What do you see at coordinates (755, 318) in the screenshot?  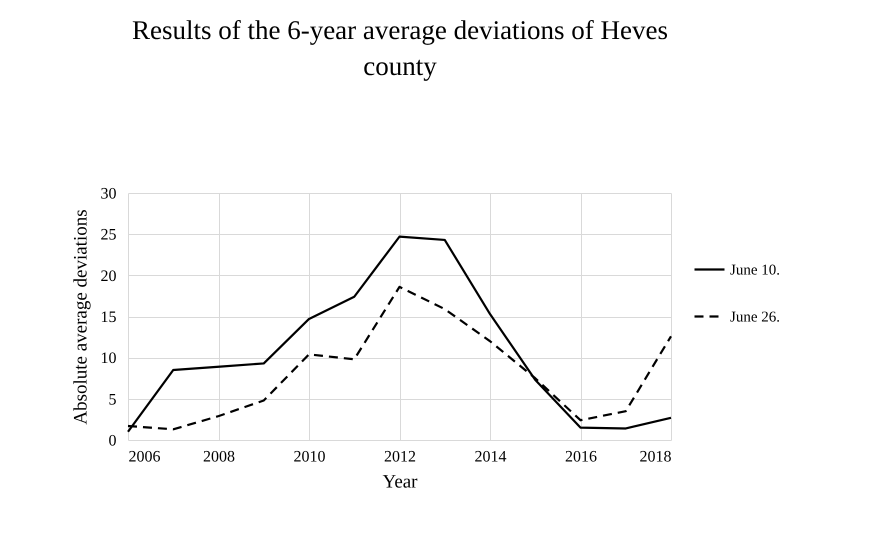 I see `legend-label: June 26.` at bounding box center [755, 318].